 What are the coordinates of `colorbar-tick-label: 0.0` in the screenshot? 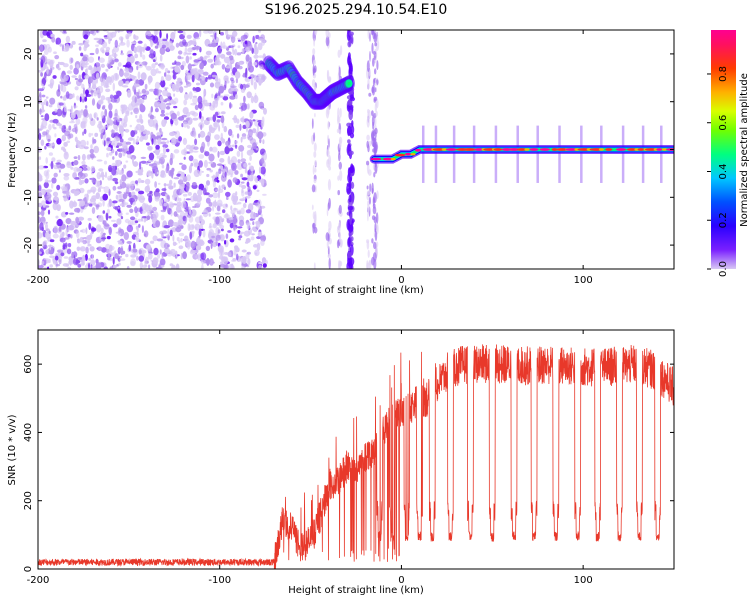 It's located at (723, 269).